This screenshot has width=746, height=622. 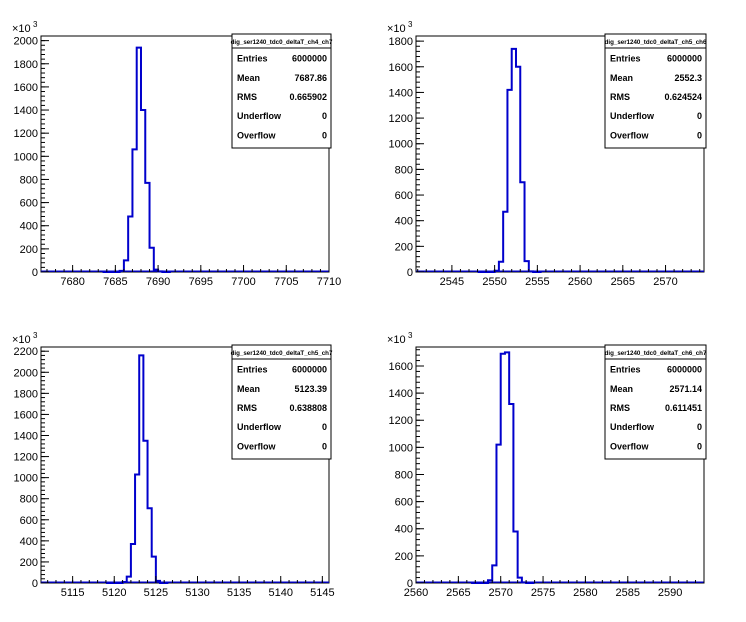 What do you see at coordinates (158, 282) in the screenshot?
I see `x-tick-label: 7690` at bounding box center [158, 282].